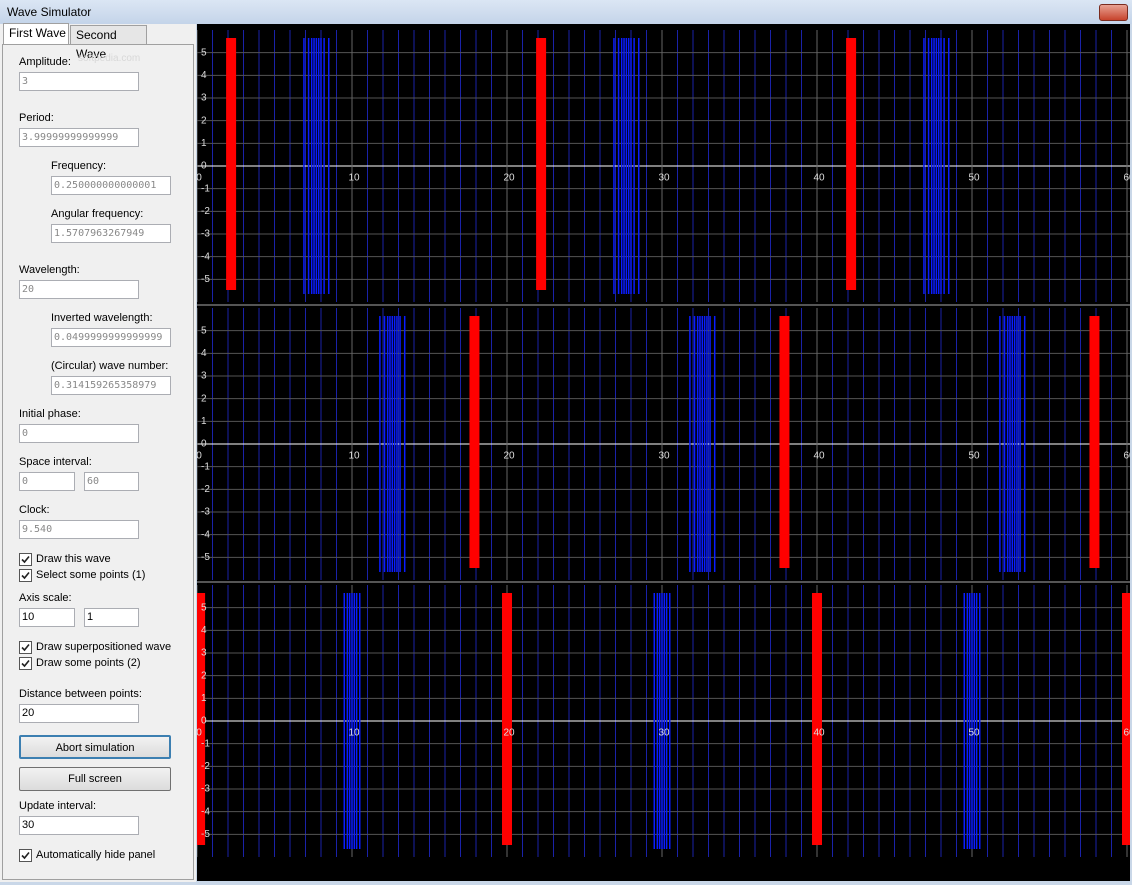 The width and height of the screenshot is (1132, 885). What do you see at coordinates (58, 806) in the screenshot?
I see `label: Update interval:` at bounding box center [58, 806].